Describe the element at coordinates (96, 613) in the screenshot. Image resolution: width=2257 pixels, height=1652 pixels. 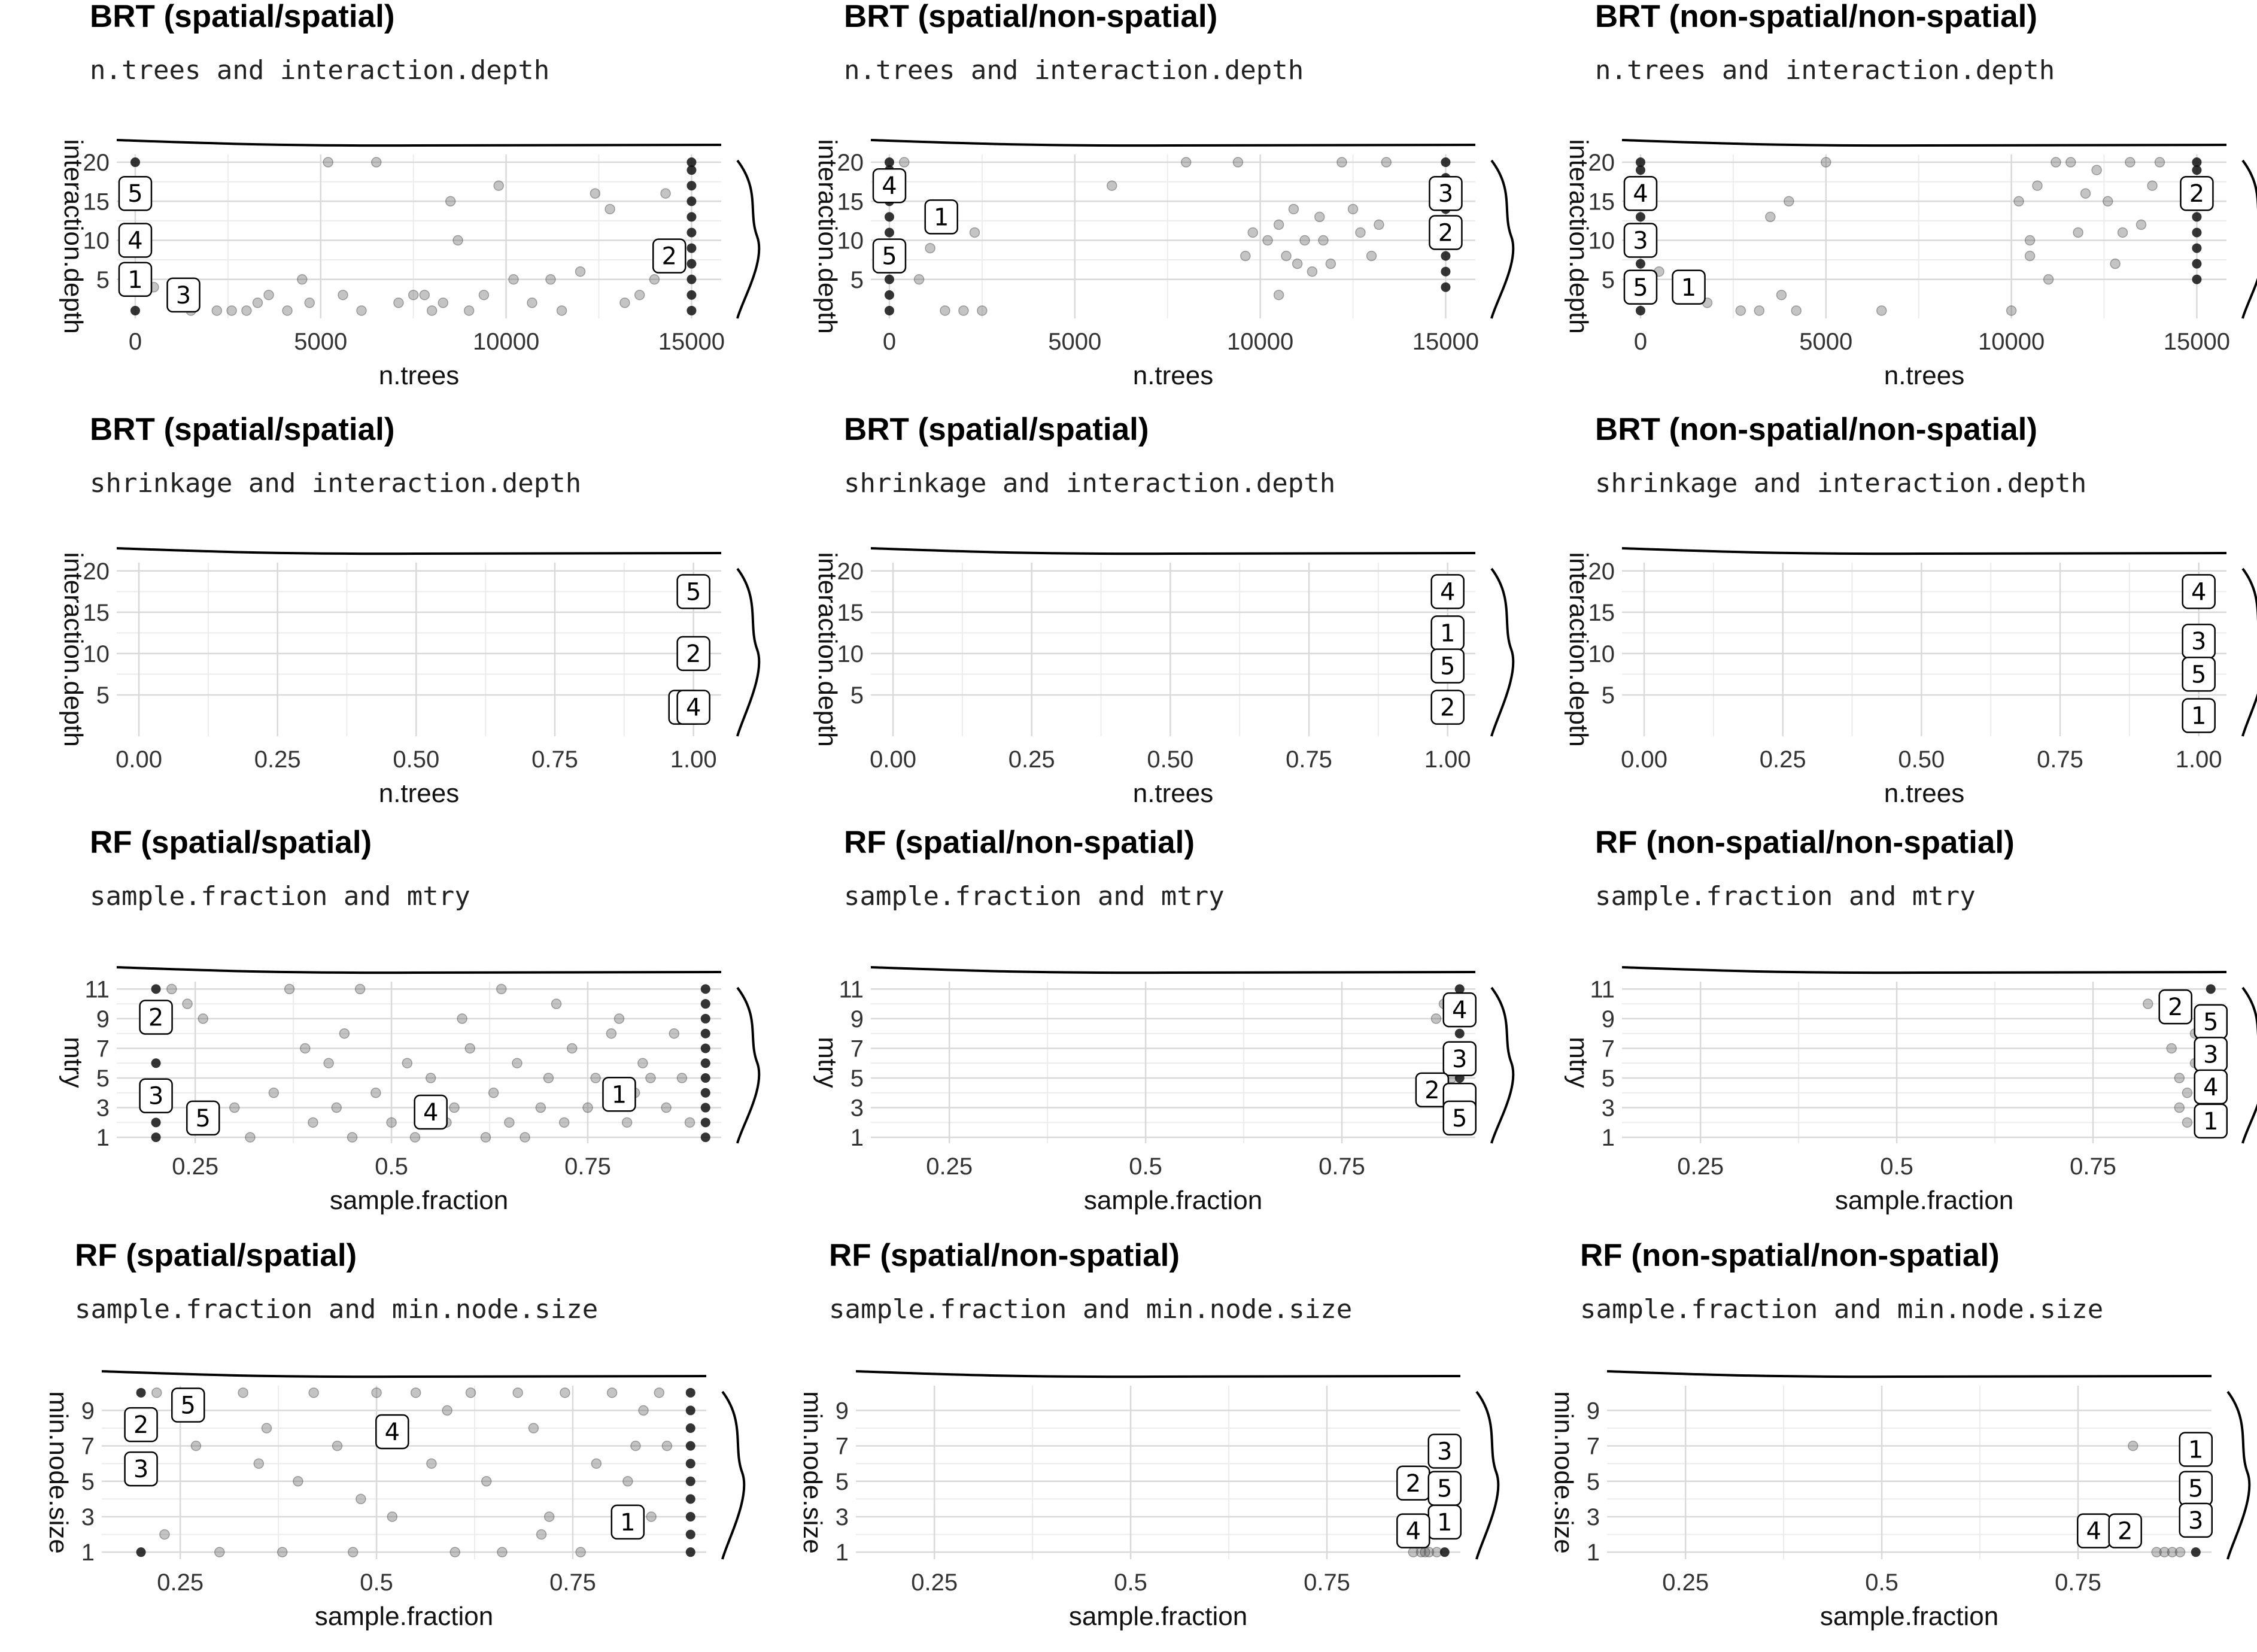
I see `y-tick-label: 15` at that location.